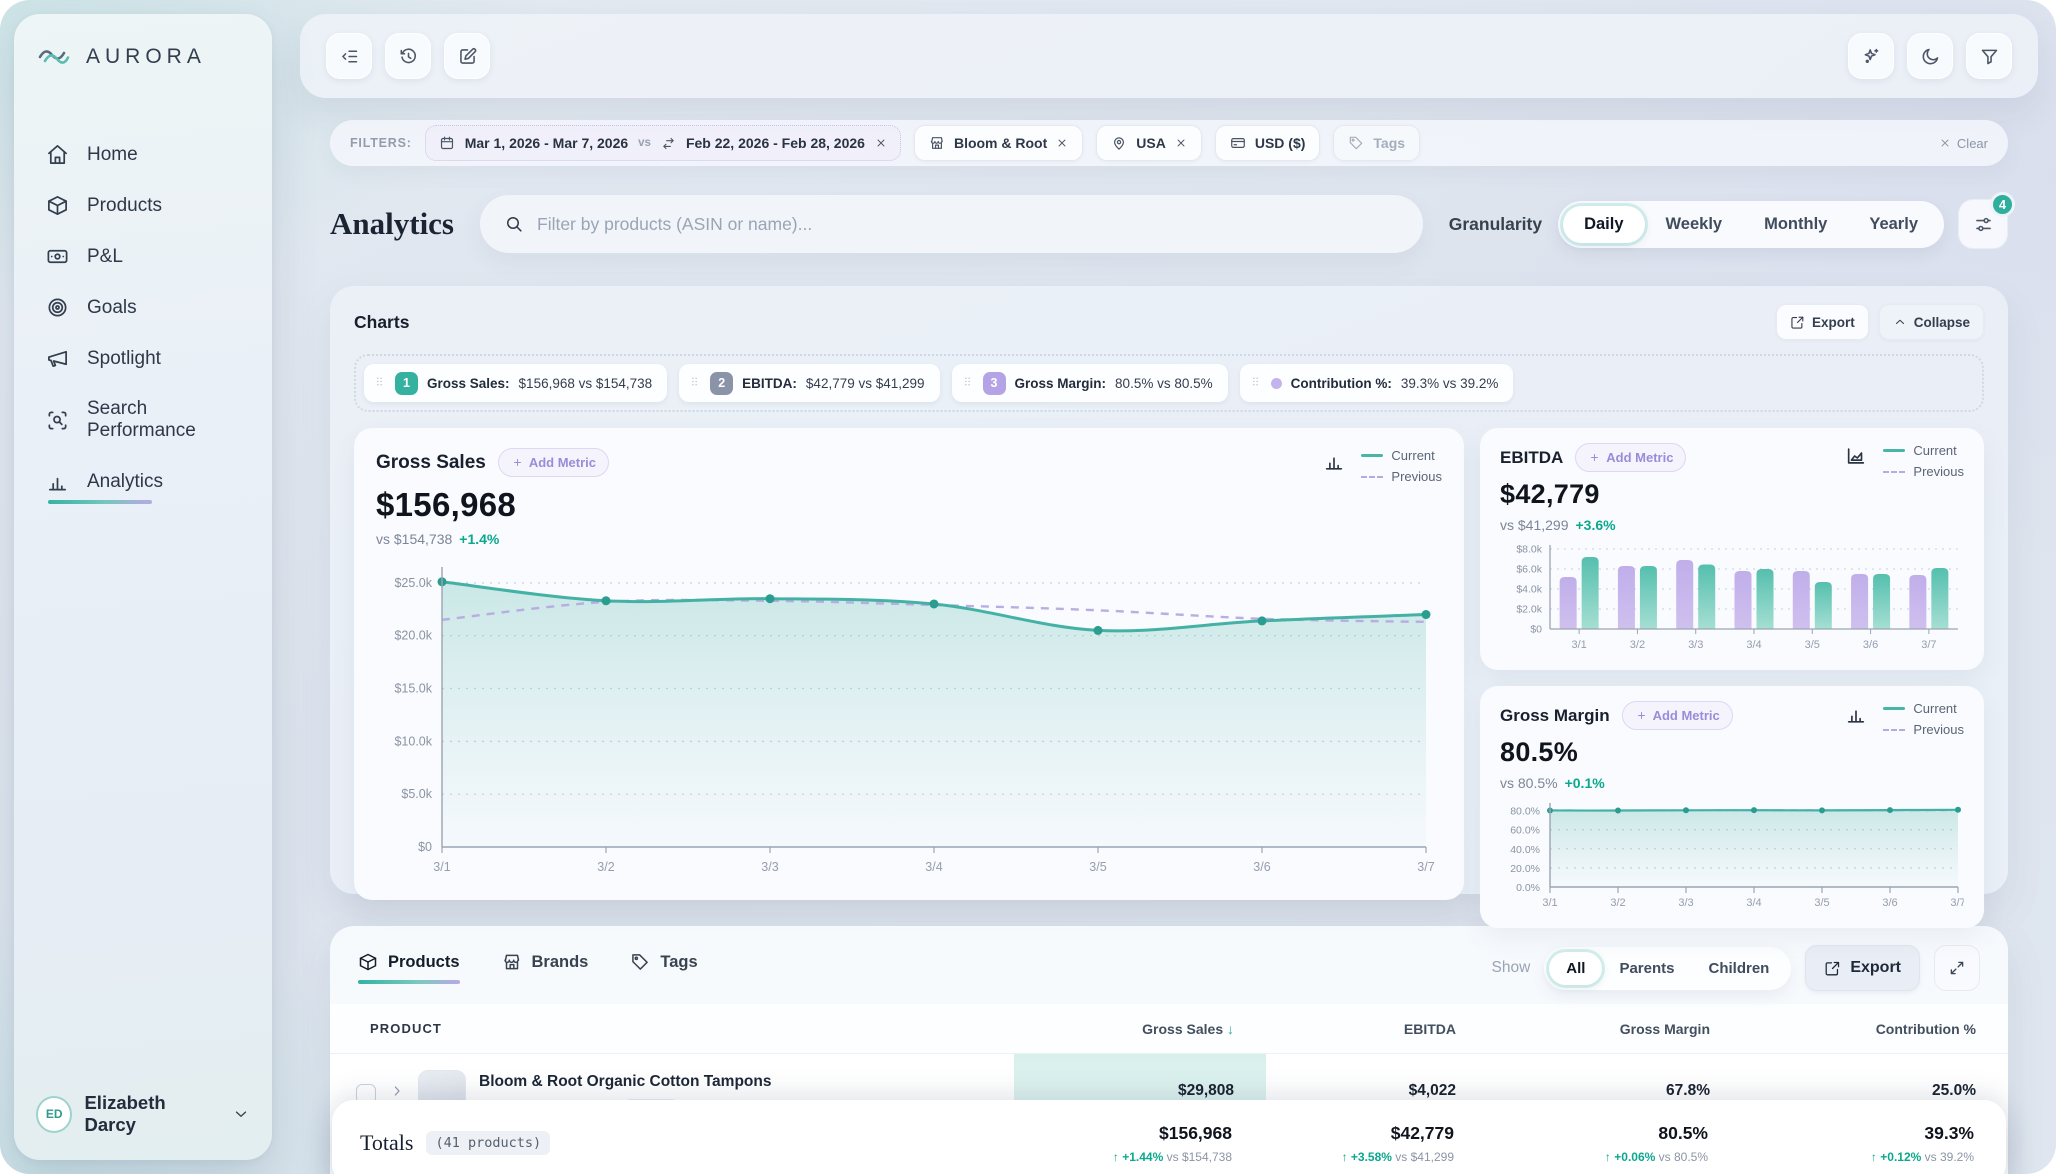 The width and height of the screenshot is (2056, 1174). What do you see at coordinates (1739, 968) in the screenshot?
I see `show-option-children: Children` at bounding box center [1739, 968].